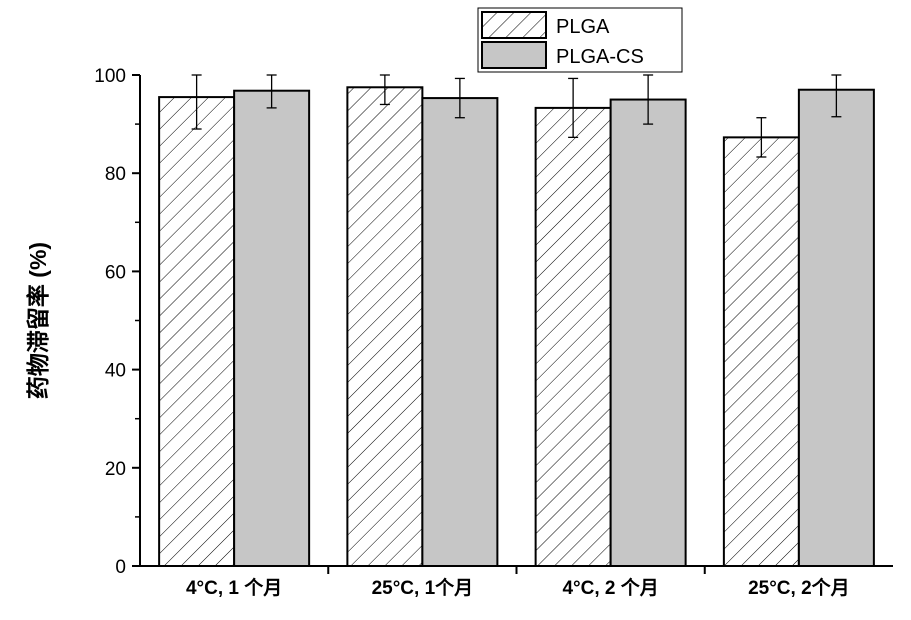 The image size is (911, 620). I want to click on y-tick-label: 40, so click(115, 371).